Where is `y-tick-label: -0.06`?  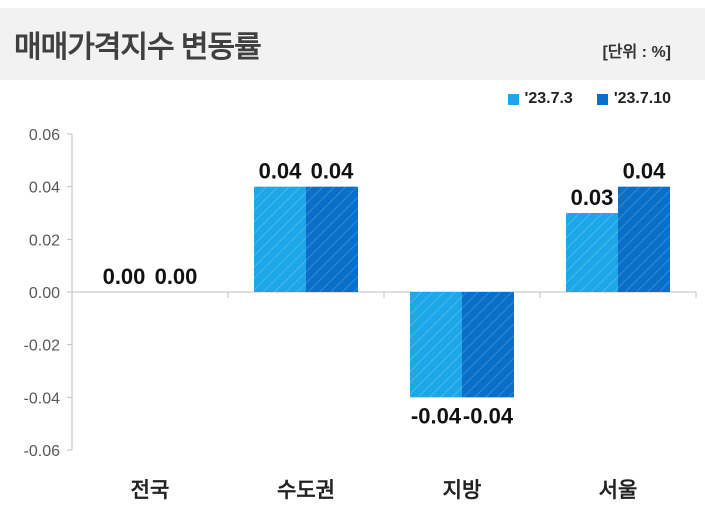
y-tick-label: -0.06 is located at coordinates (42, 451).